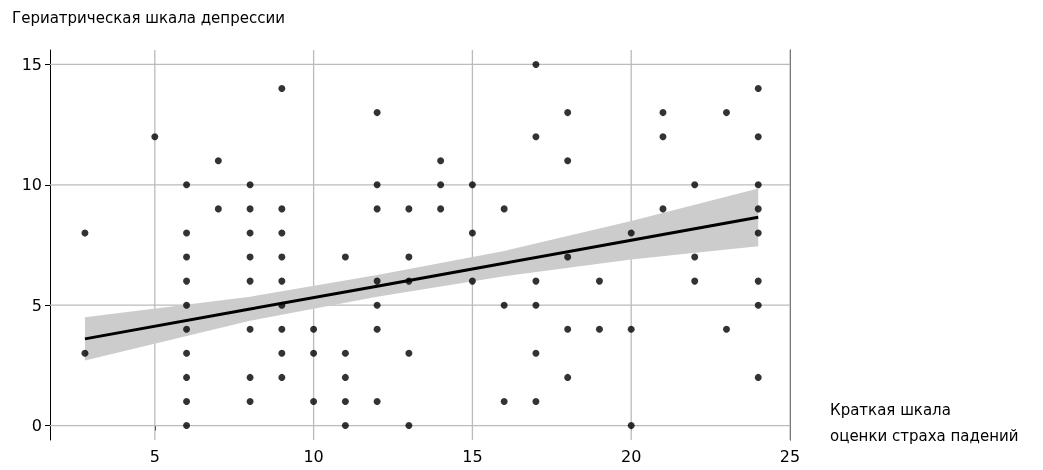  Describe the element at coordinates (31, 64) in the screenshot. I see `y-tick-label: 15` at that location.